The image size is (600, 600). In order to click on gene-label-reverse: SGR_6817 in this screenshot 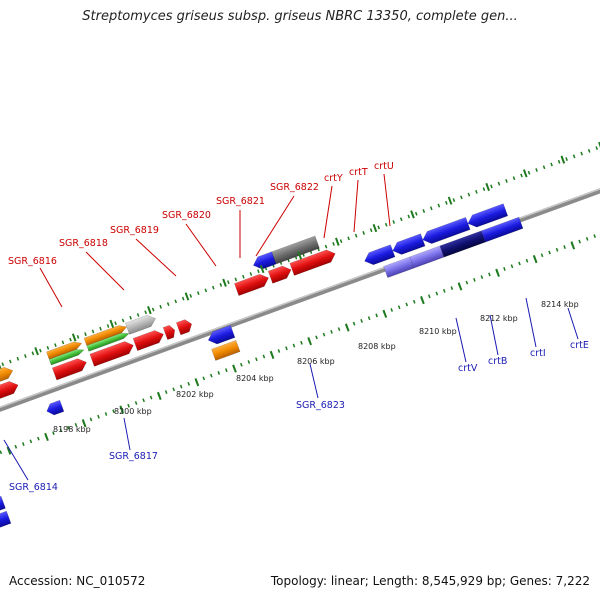, I will do `click(133, 456)`.